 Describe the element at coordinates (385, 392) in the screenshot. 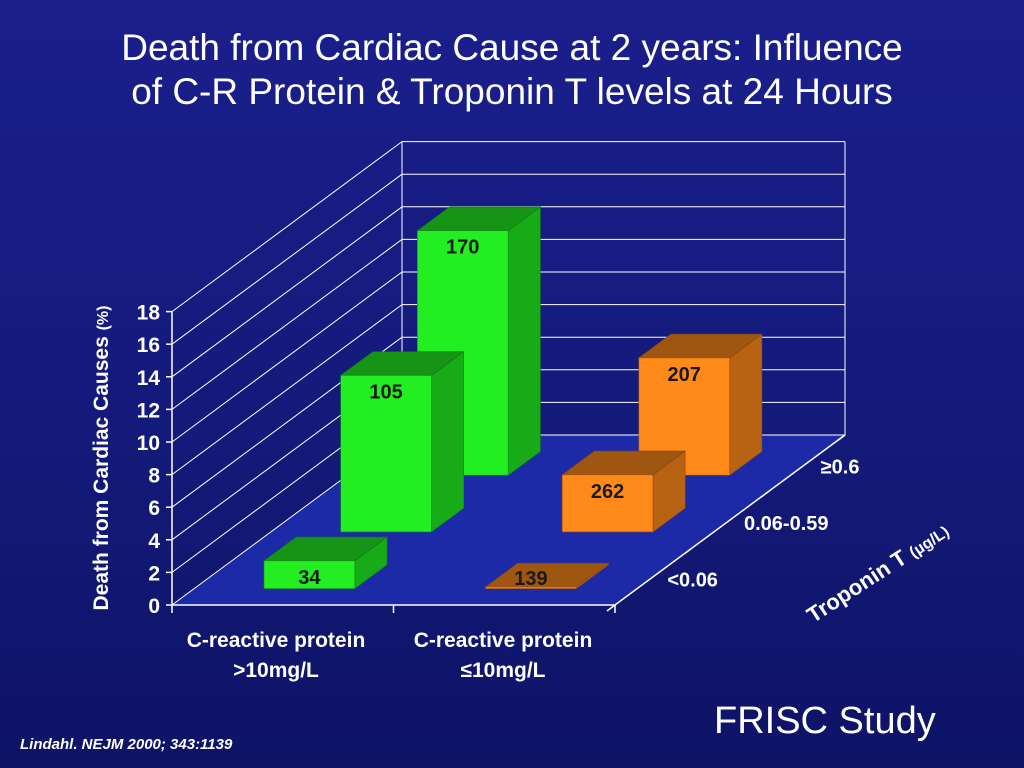

I see `bar-count-label: 105` at that location.